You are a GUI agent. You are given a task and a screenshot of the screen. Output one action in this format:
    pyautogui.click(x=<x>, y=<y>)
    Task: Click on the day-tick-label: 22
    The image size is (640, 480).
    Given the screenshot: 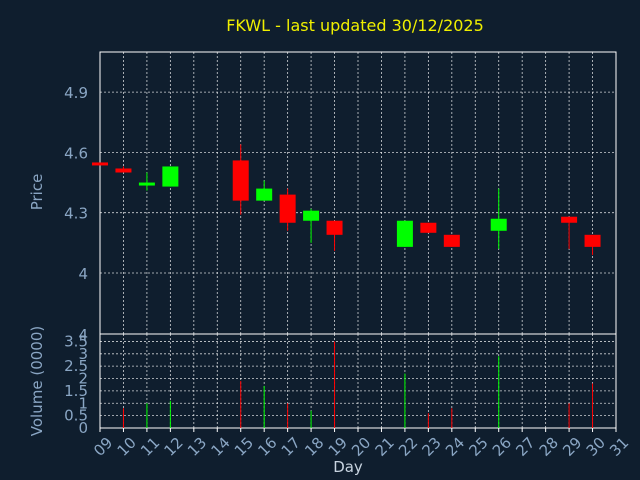 What is the action you would take?
    pyautogui.click(x=408, y=447)
    